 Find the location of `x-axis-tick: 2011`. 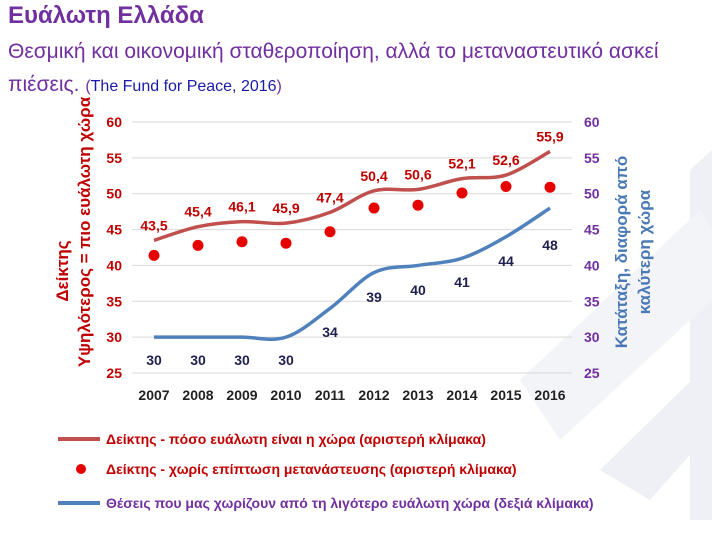

x-axis-tick: 2011 is located at coordinates (330, 395).